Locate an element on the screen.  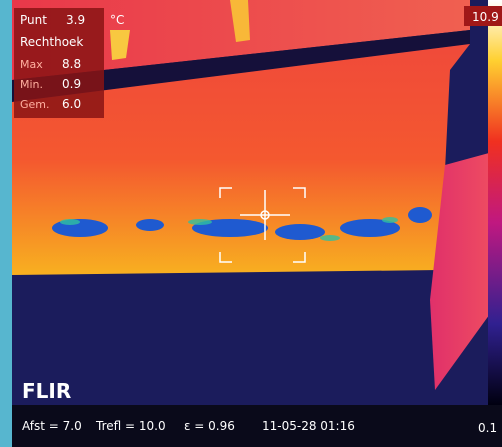
scale-max-box is located at coordinates (483, 16).